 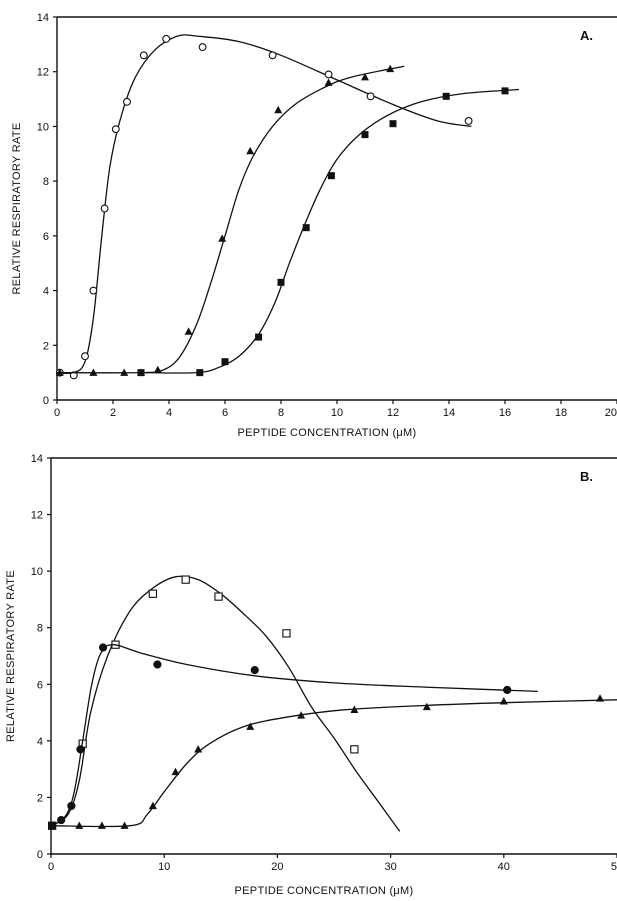 I want to click on panel-a-x-tick-label: 18, so click(x=561, y=413).